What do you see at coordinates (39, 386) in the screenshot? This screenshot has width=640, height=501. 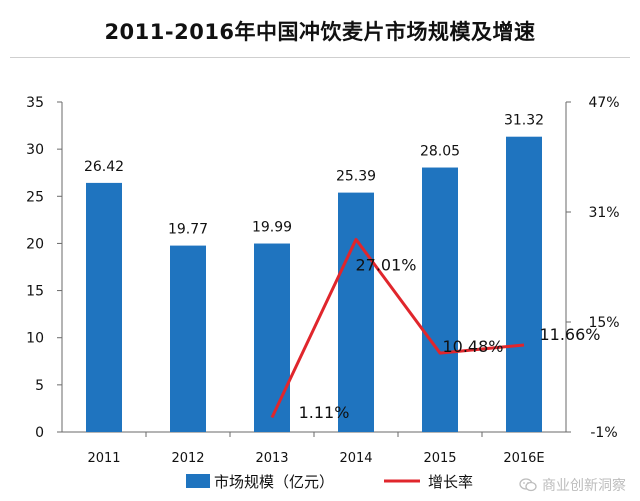 I see `y-left-tick-label: 5` at bounding box center [39, 386].